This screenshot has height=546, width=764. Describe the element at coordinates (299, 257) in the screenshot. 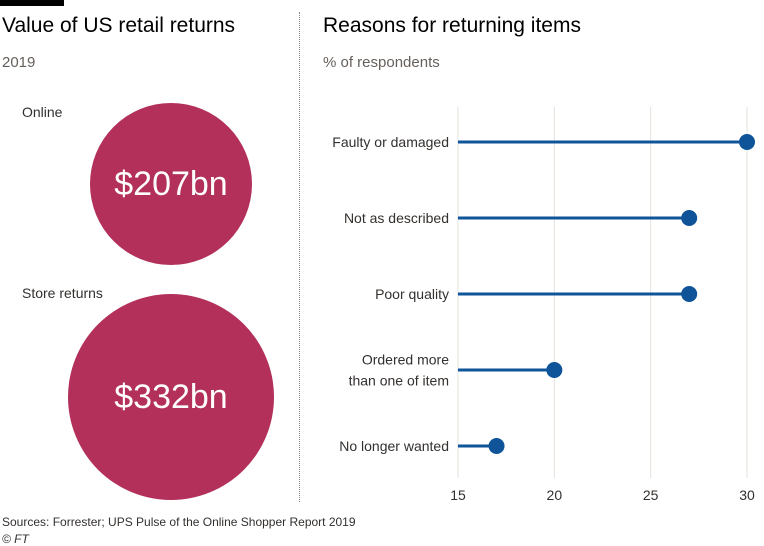

I see `panel-divider` at that location.